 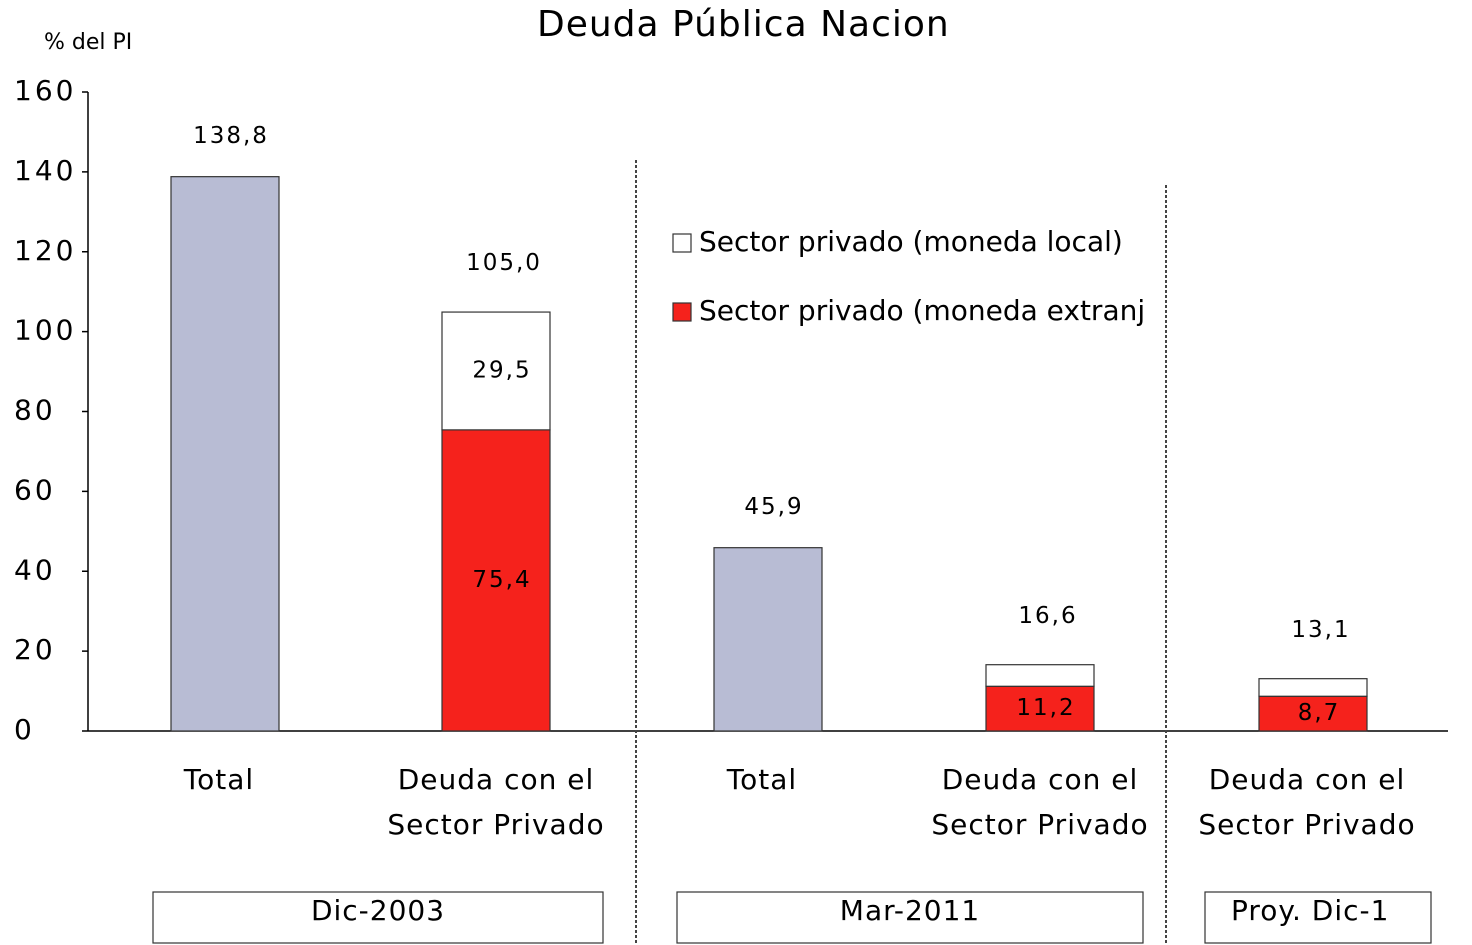 What do you see at coordinates (773, 507) in the screenshot?
I see `value-label: 45,9` at bounding box center [773, 507].